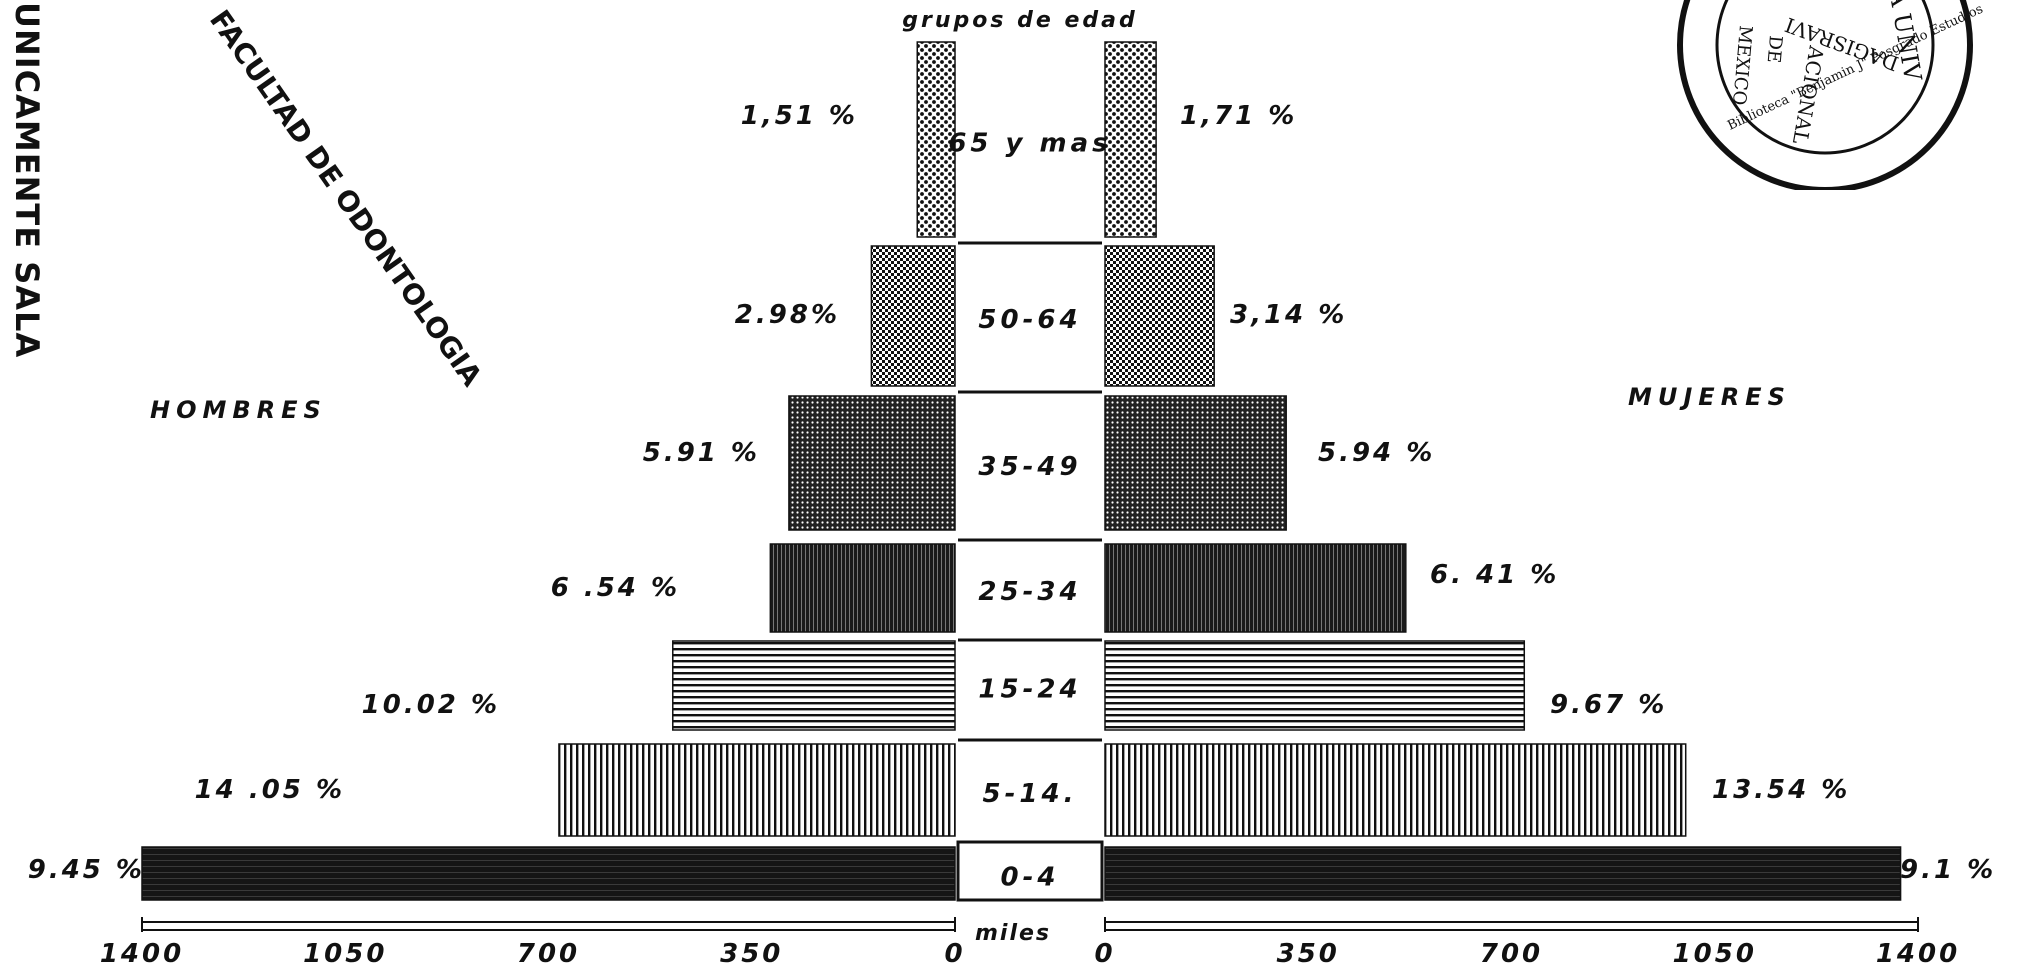  Describe the element at coordinates (1030, 794) in the screenshot. I see `age-group-label-5: 5-14.` at that location.